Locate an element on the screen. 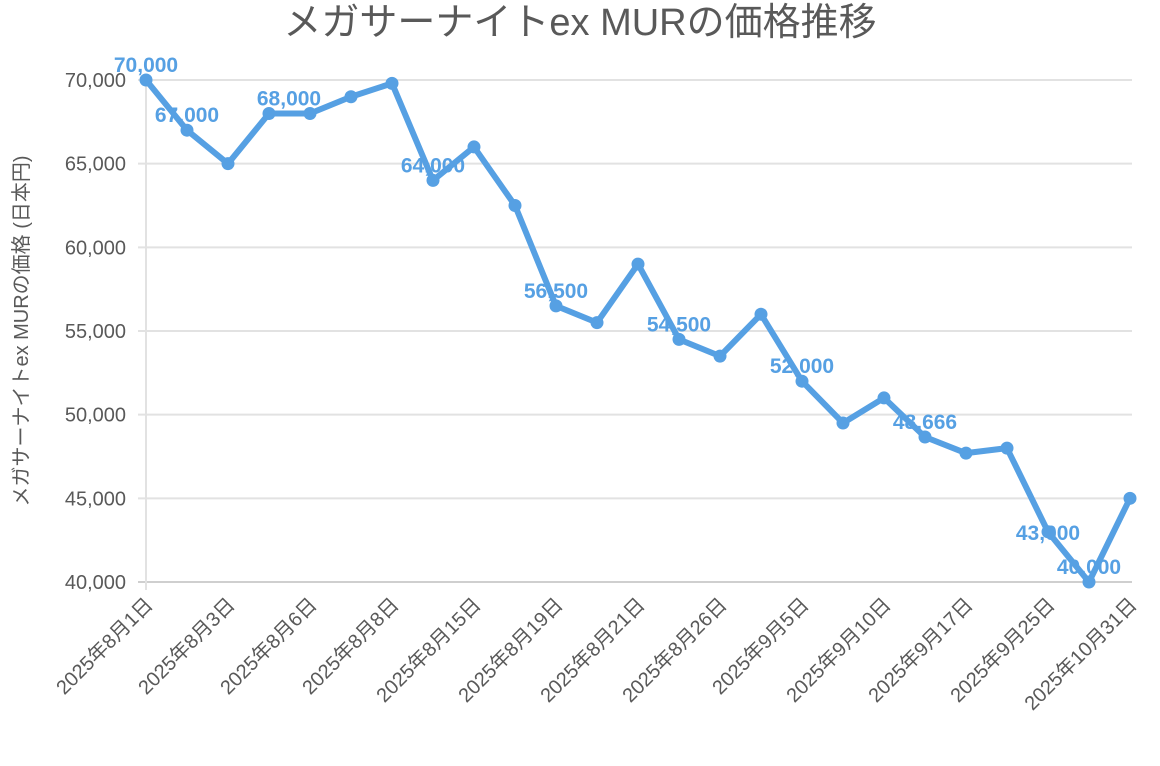  y-tick-label: 45,000 is located at coordinates (95, 499).